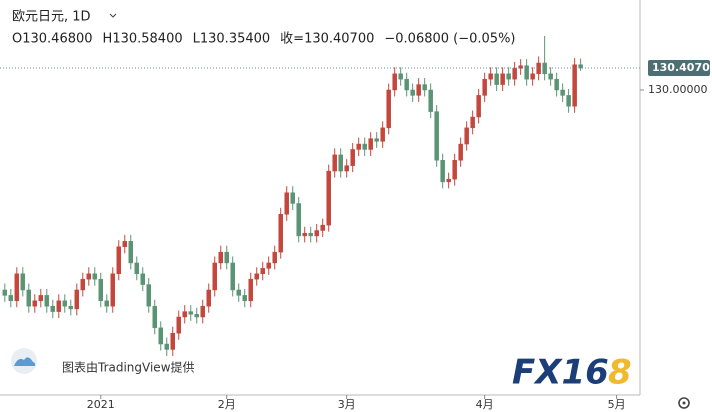  Describe the element at coordinates (128, 367) in the screenshot. I see `attribution: 图表由TradingView提供` at that location.